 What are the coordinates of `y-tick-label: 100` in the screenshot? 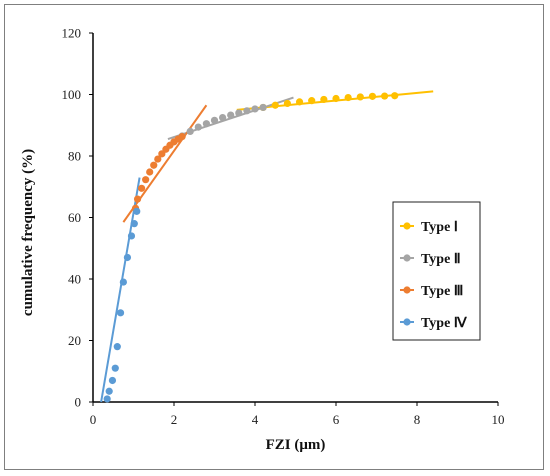 It's located at (72, 94).